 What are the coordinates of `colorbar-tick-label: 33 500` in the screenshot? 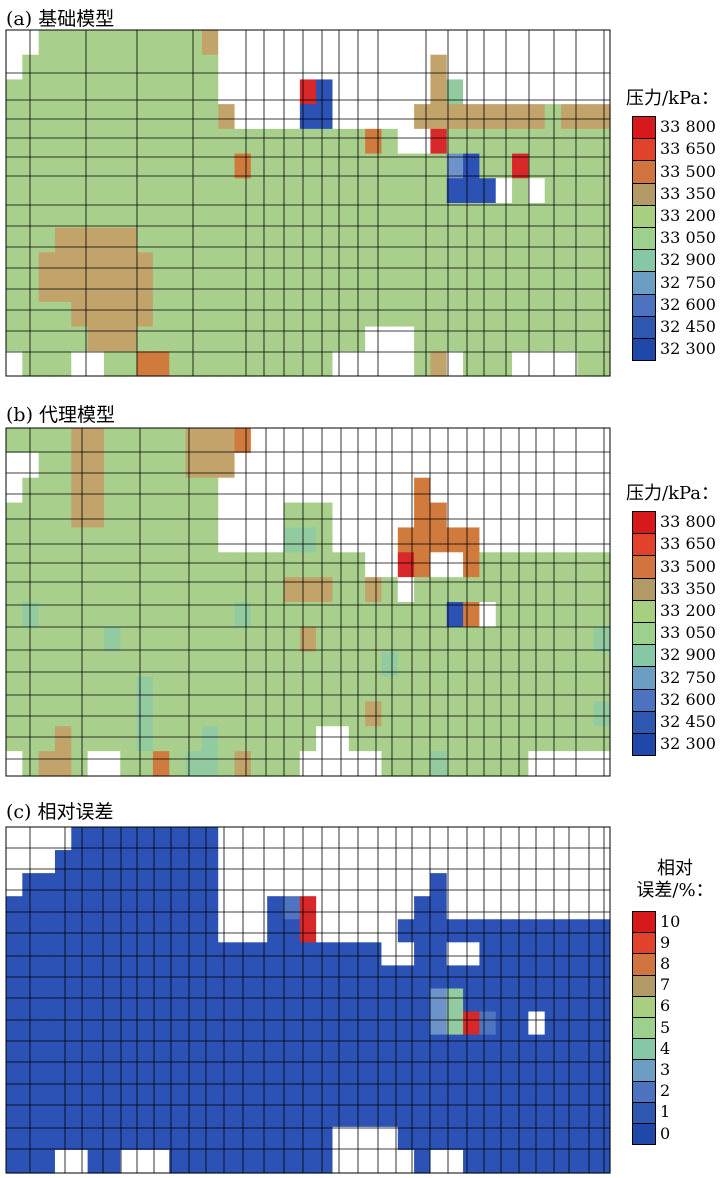 It's located at (688, 566).